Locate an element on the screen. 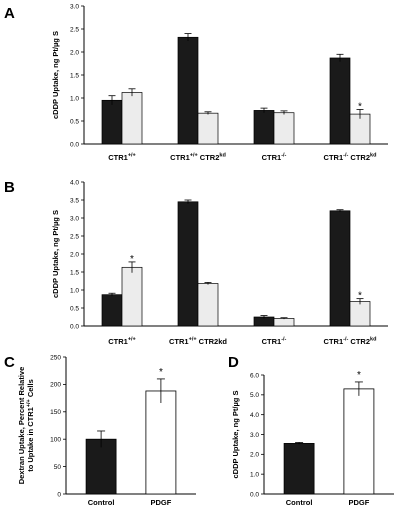  y-axis-label-line-1: Dextran Uptake, Percent Relative is located at coordinates (21, 426).